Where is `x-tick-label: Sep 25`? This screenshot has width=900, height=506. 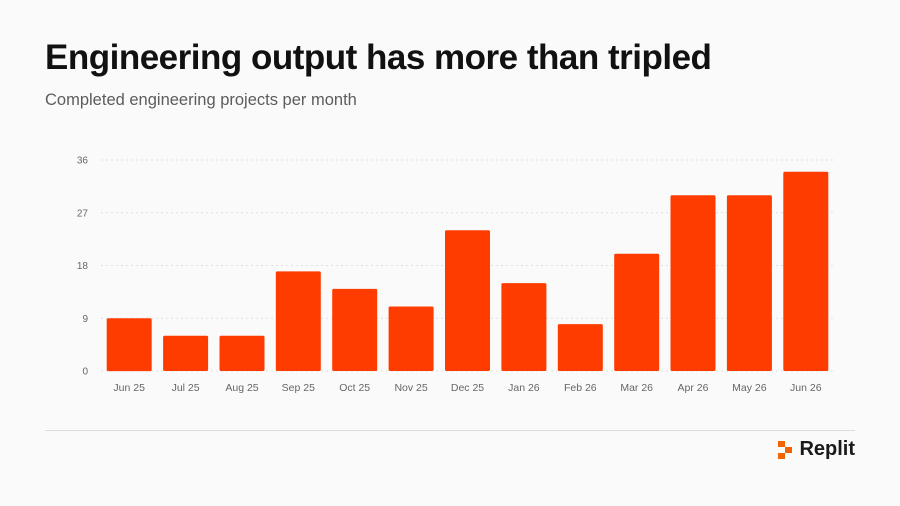 x-tick-label: Sep 25 is located at coordinates (298, 388).